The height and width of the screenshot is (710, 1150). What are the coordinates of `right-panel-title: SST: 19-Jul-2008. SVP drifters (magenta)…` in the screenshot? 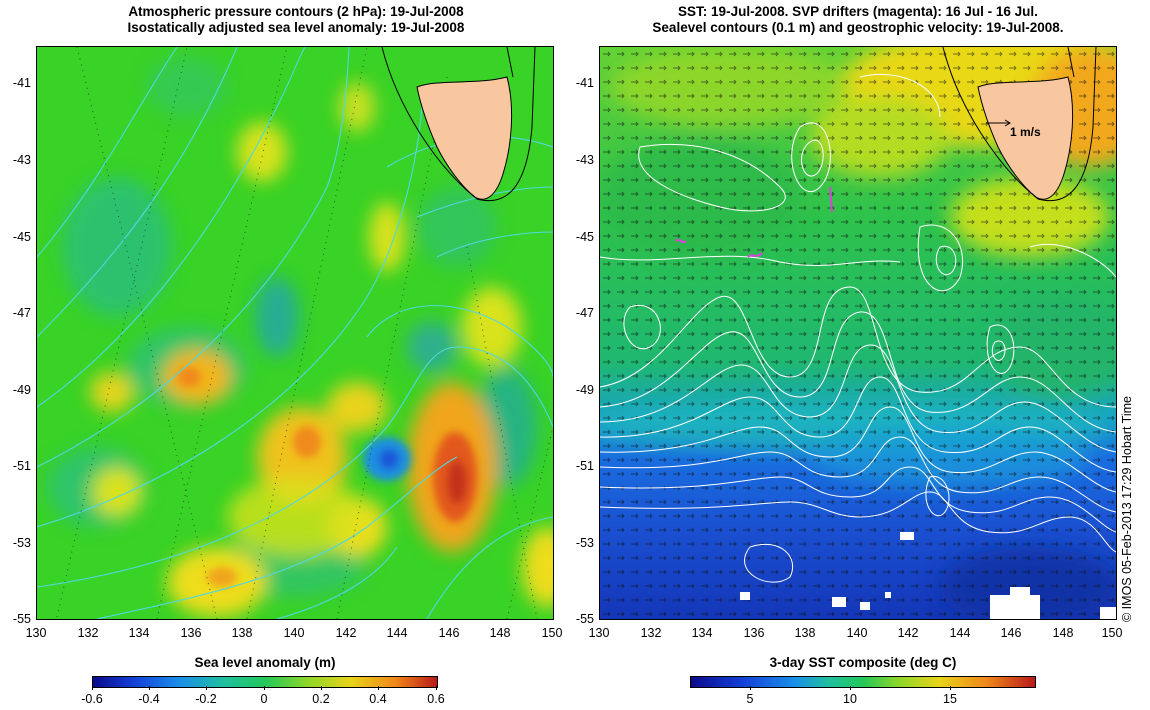 It's located at (858, 20).